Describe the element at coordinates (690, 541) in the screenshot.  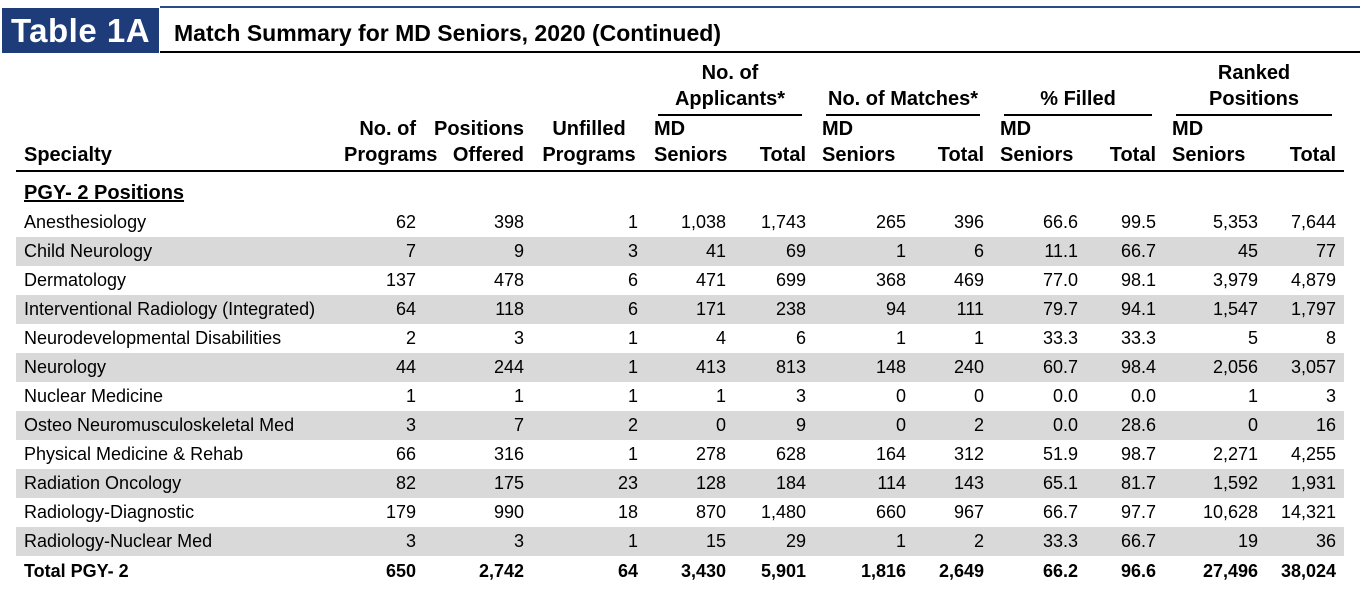
I see `cell-app-md: 15` at that location.